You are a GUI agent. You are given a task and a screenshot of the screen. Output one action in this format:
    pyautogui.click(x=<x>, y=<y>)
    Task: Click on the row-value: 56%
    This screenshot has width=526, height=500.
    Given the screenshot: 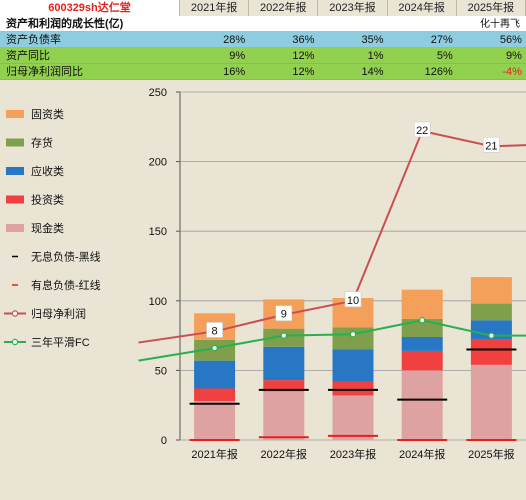 What is the action you would take?
    pyautogui.click(x=510, y=40)
    